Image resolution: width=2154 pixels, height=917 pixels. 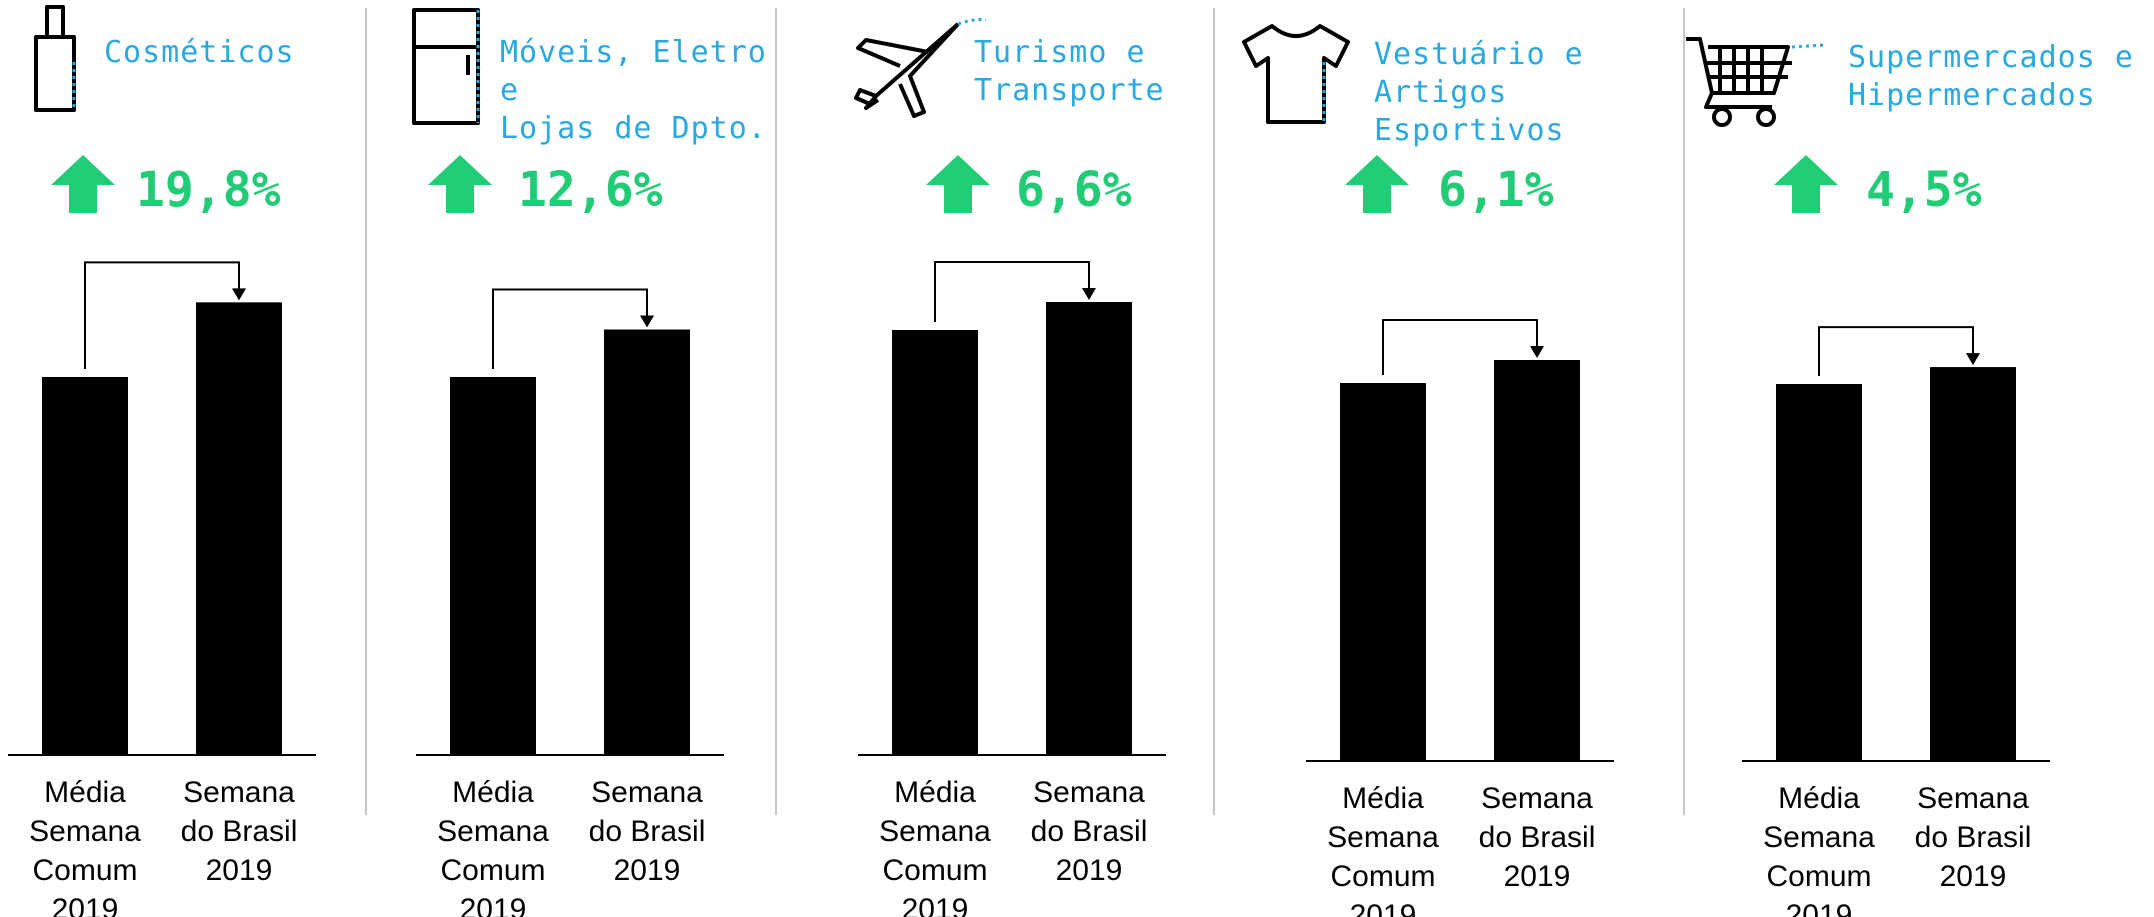 What do you see at coordinates (633, 128) in the screenshot?
I see `chart-title-line: Lojas de Dpto.` at bounding box center [633, 128].